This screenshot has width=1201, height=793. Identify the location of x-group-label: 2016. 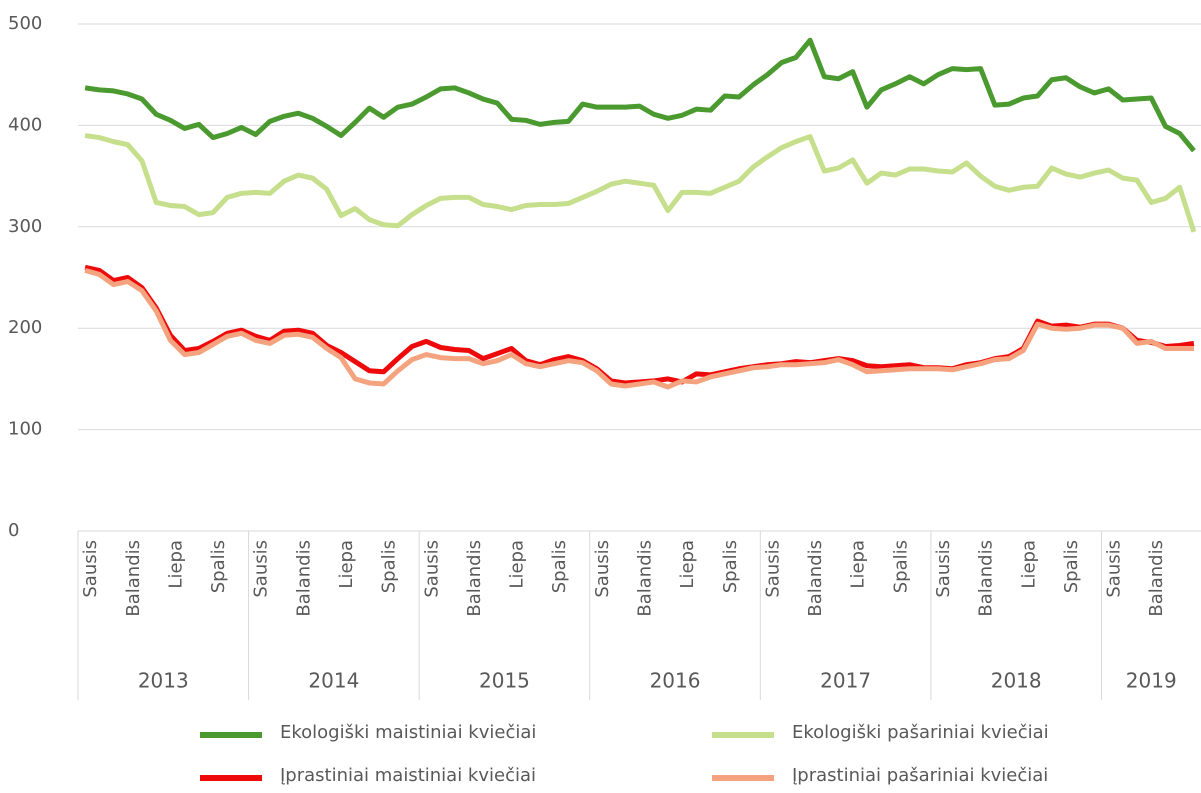
(675, 681).